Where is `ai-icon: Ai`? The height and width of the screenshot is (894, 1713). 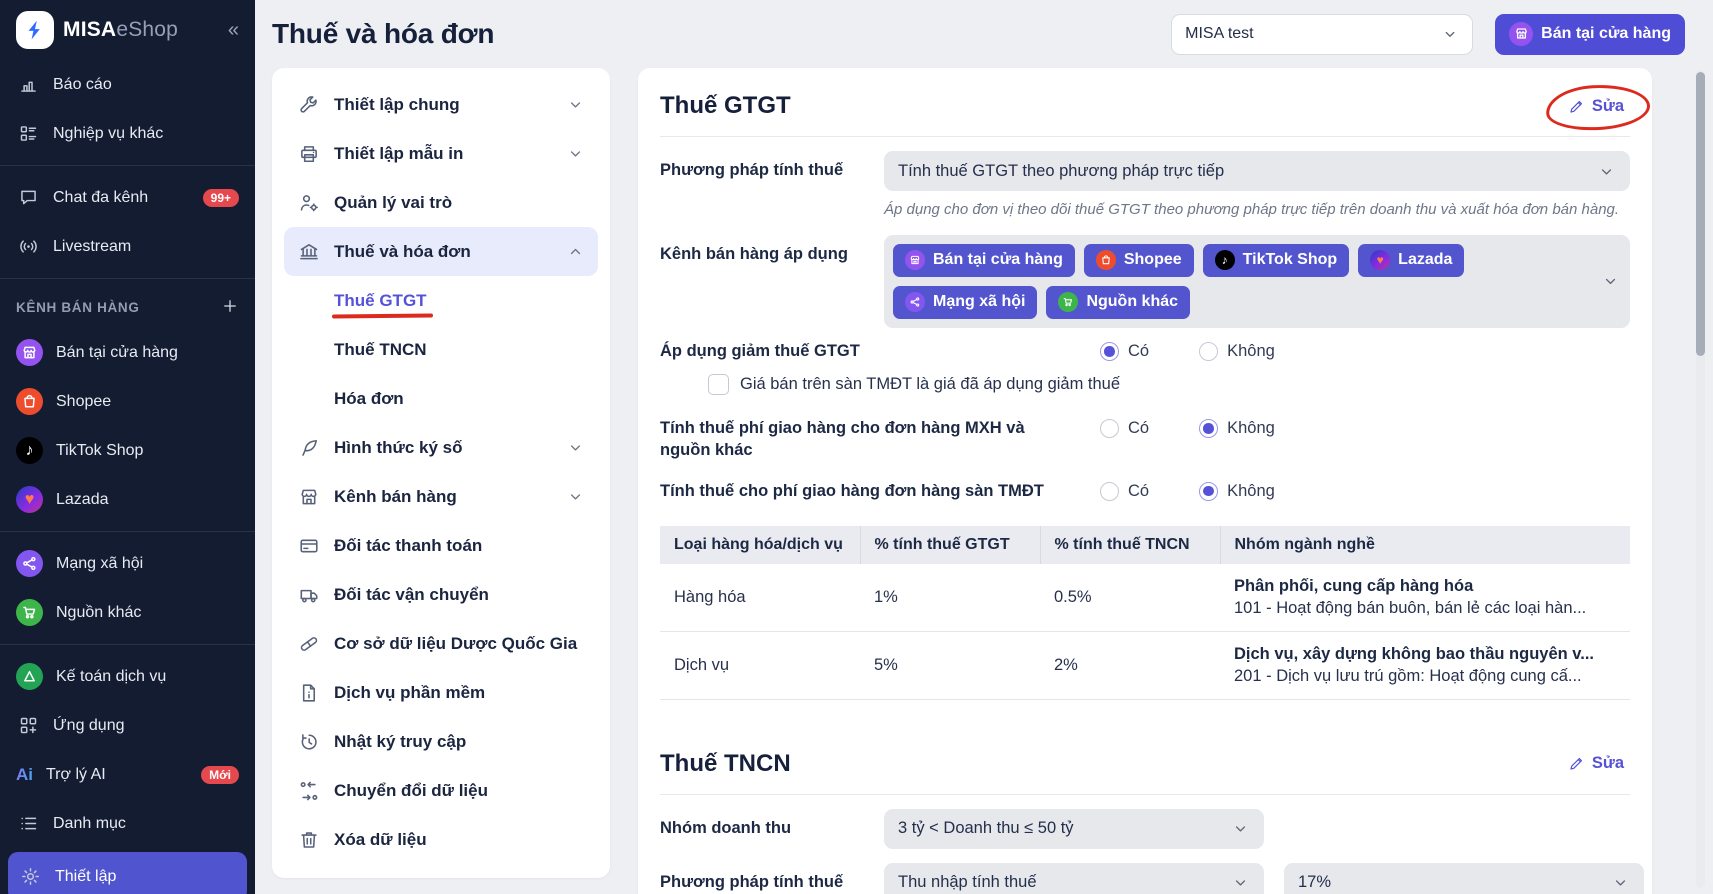 ai-icon: Ai is located at coordinates (24, 774).